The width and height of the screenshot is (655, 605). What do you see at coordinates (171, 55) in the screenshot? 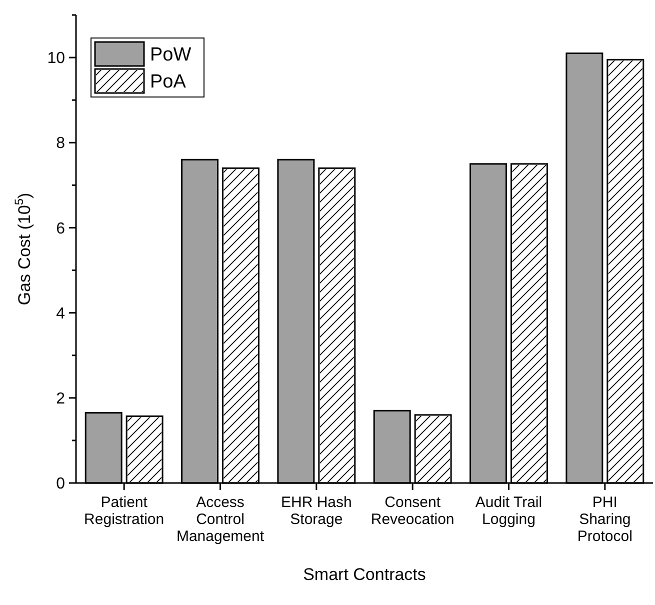
I see `legend-label: PoW` at bounding box center [171, 55].